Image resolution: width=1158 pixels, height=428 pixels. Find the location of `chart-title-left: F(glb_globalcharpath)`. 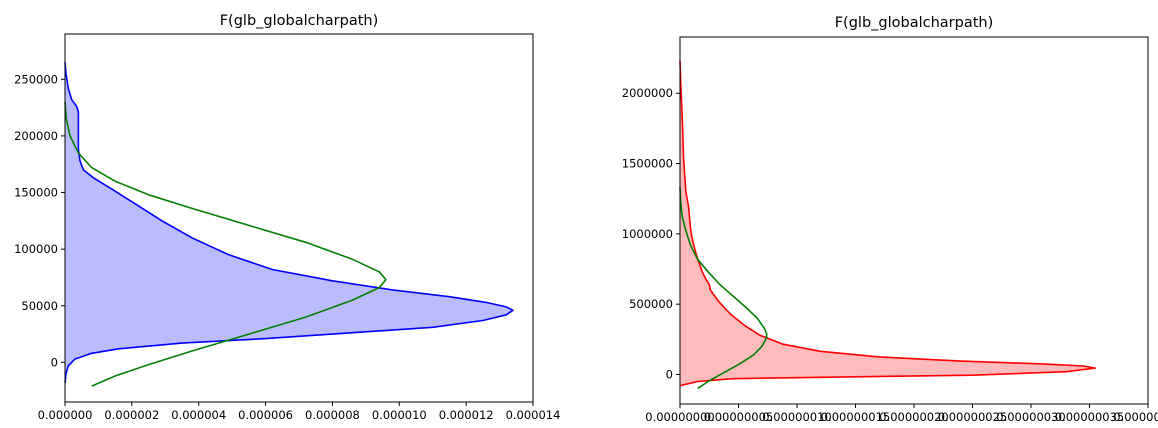

chart-title-left: F(glb_globalcharpath) is located at coordinates (299, 21).